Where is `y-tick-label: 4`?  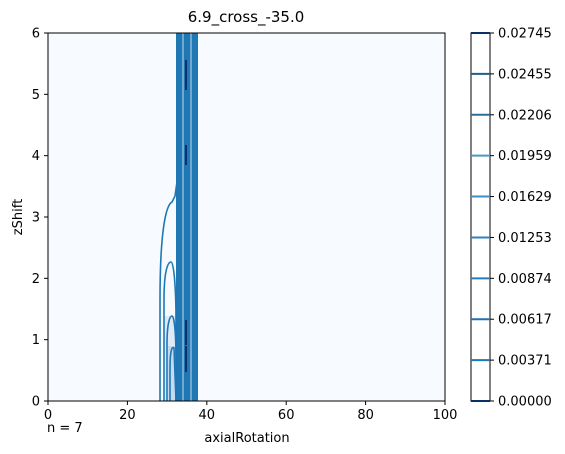
y-tick-label: 4 is located at coordinates (36, 156).